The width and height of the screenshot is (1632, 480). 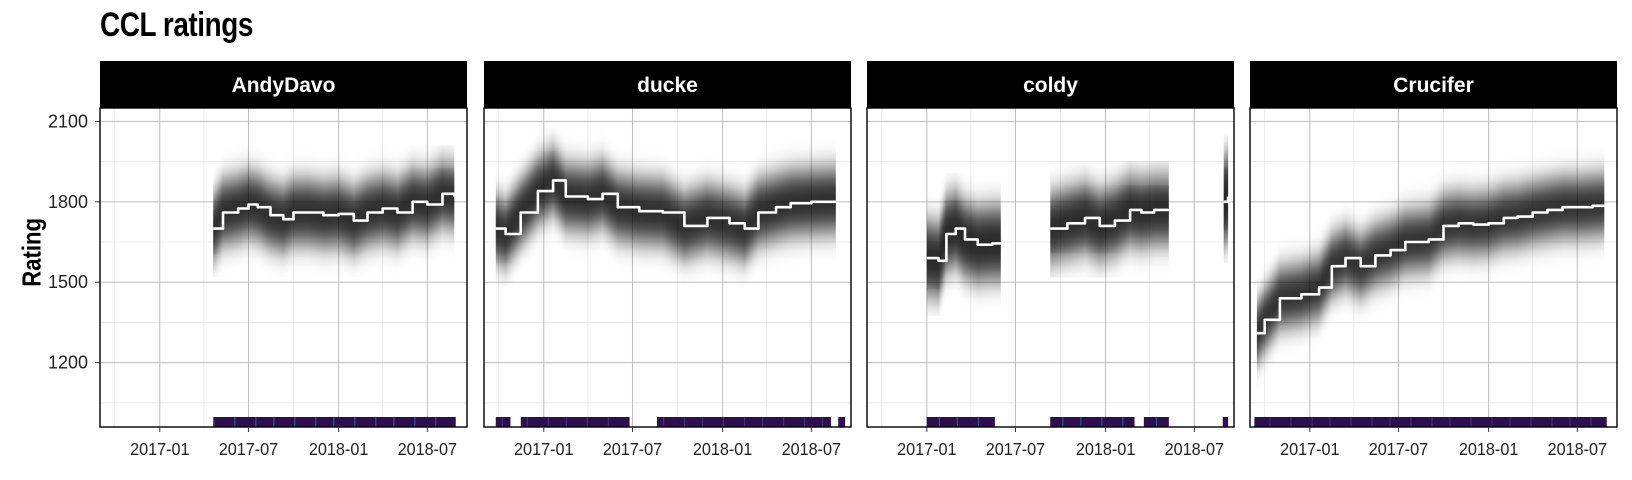 I want to click on y-tick-label: 1200, so click(x=68, y=363).